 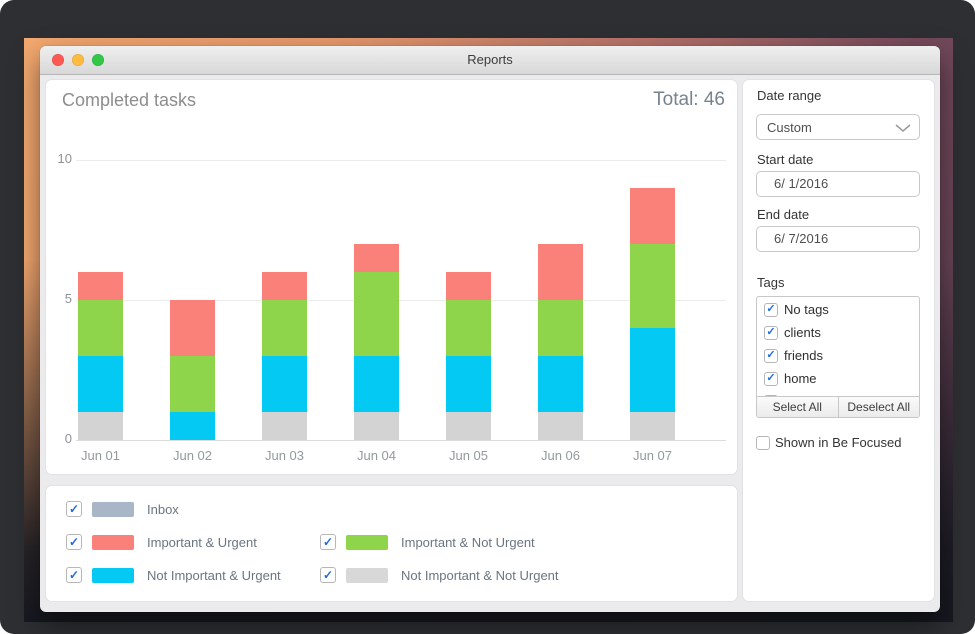 I want to click on legend-item: ✓ Inbox, so click(x=122, y=509).